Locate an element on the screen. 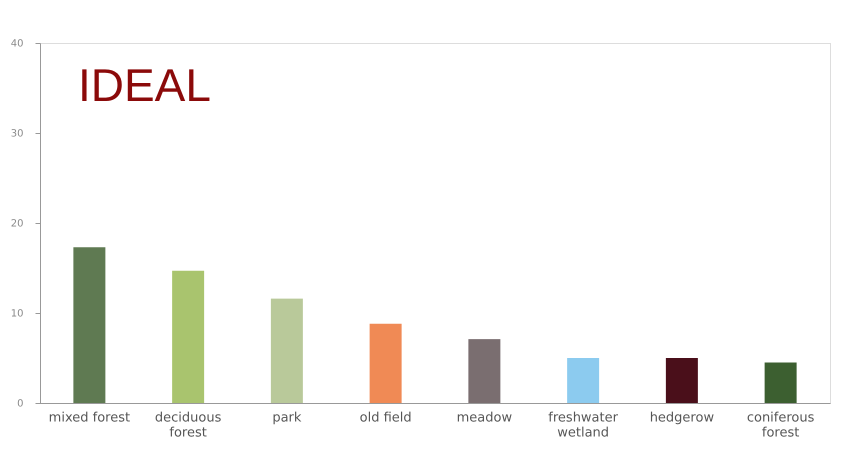 The image size is (865, 462). x-tick-label: meadow is located at coordinates (484, 418).